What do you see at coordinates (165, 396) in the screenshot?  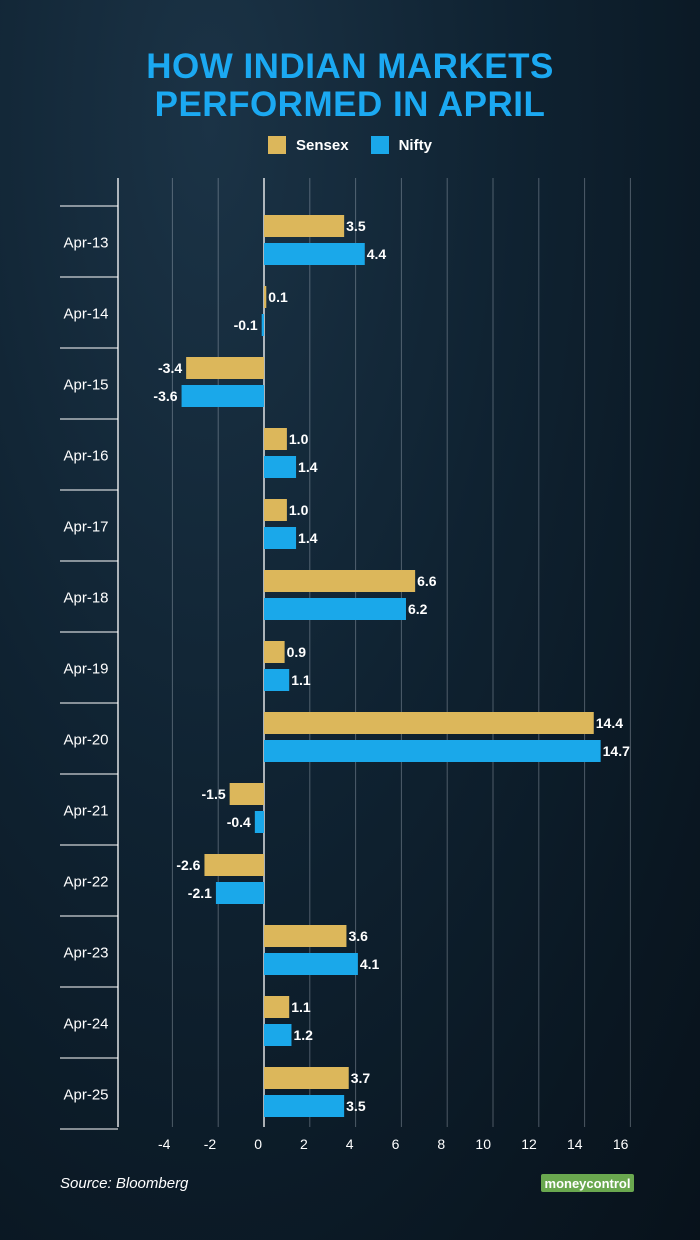 I see `value-label-nifty-2: -3.6` at bounding box center [165, 396].